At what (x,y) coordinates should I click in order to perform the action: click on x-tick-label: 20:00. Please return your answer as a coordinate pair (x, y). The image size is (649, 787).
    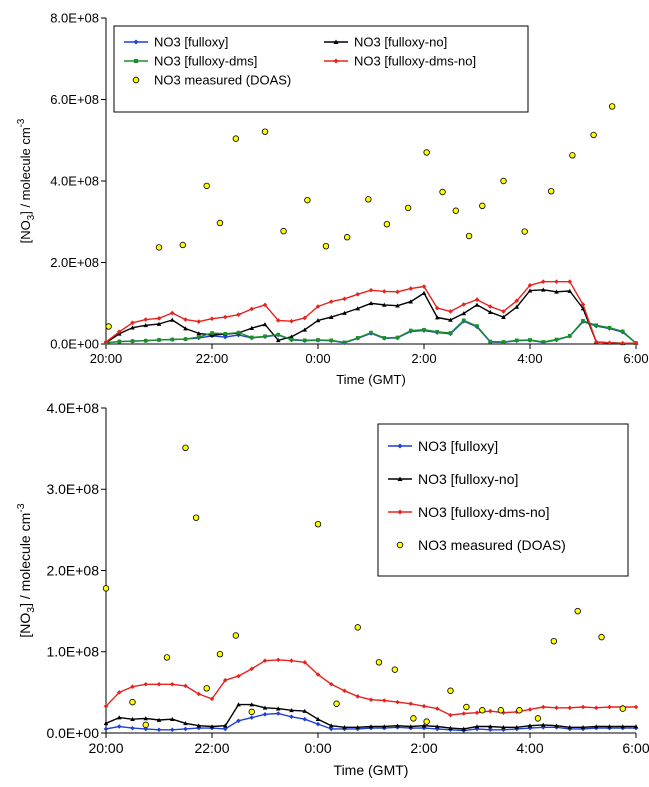
    Looking at the image, I should click on (106, 358).